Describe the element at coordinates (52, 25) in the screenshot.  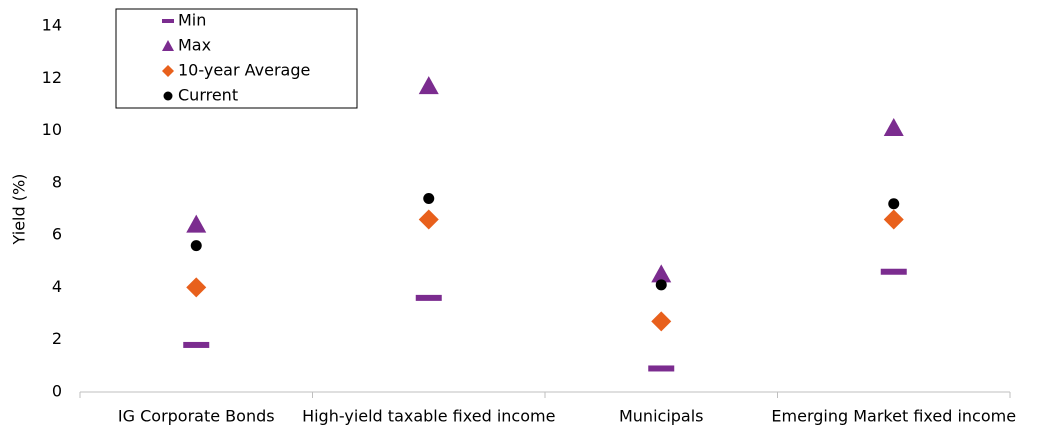
I see `y-tick-label: 14` at that location.